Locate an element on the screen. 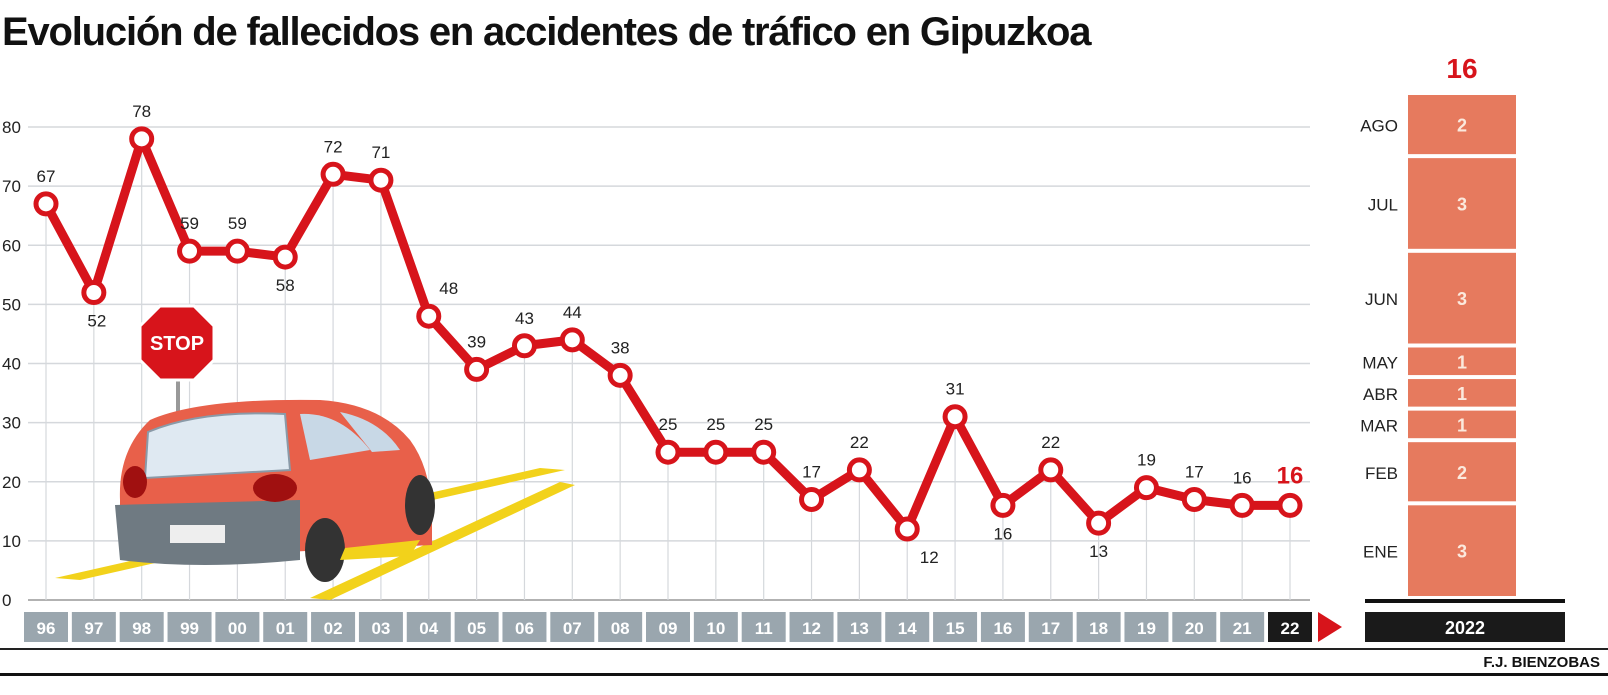 This screenshot has width=1608, height=695. y-tick-label: 10 is located at coordinates (11, 541).